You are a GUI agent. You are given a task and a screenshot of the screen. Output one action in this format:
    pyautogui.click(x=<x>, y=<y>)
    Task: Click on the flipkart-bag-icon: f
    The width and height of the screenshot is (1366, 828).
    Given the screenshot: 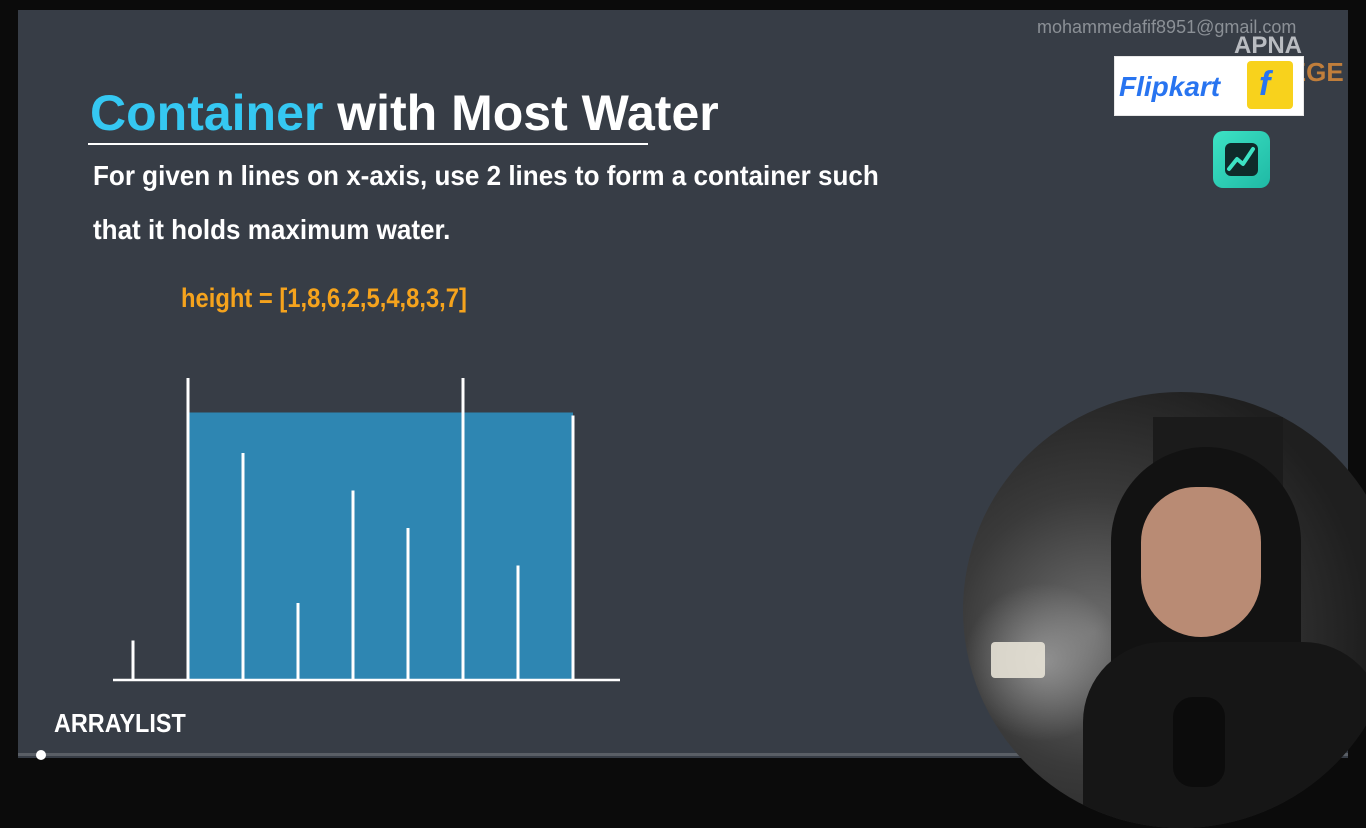 What is the action you would take?
    pyautogui.click(x=1270, y=85)
    